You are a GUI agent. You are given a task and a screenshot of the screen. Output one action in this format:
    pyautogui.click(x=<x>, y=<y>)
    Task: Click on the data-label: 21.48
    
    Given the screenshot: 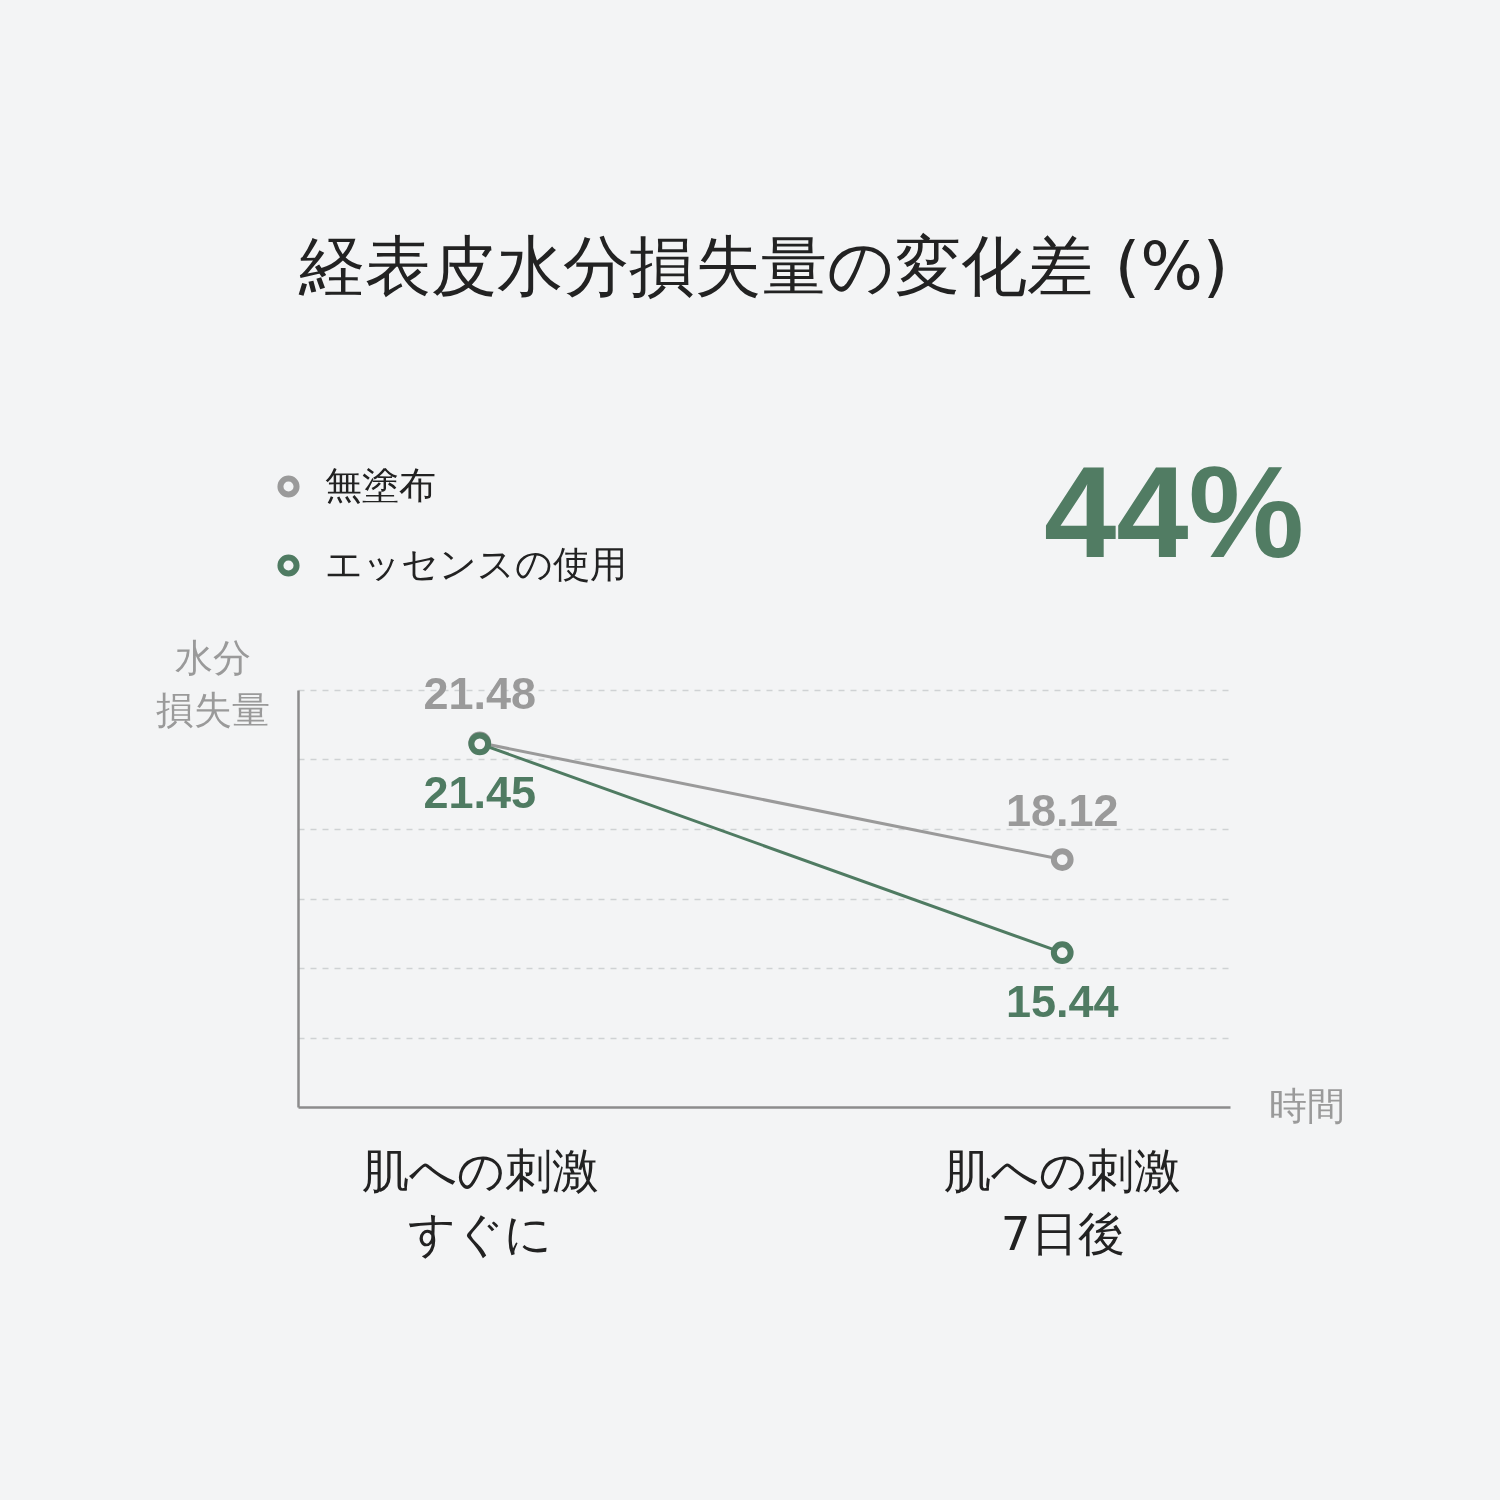 What is the action you would take?
    pyautogui.click(x=480, y=693)
    